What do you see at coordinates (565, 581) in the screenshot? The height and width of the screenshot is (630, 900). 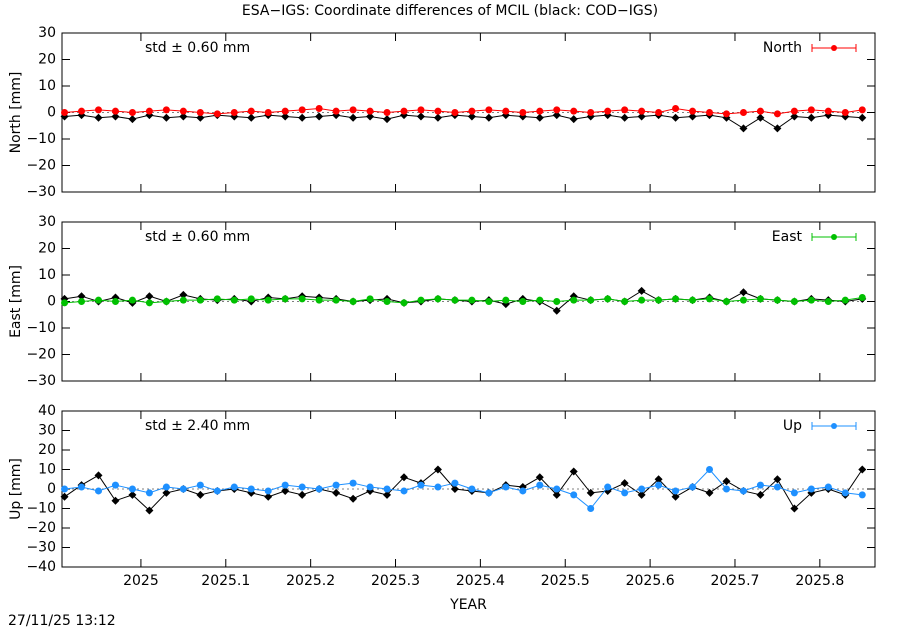 I see `x-tick-label: 2025.5` at bounding box center [565, 581].